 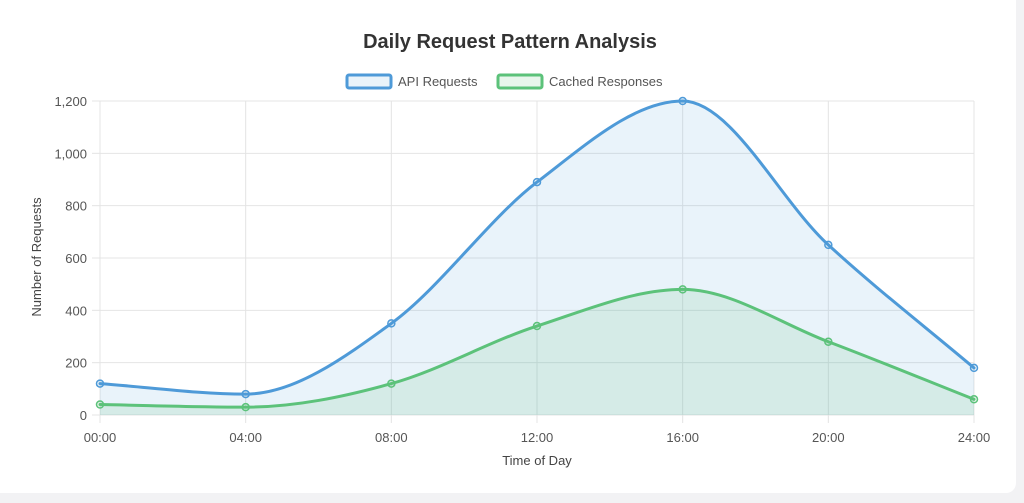 I want to click on chart-legend: API Requests Cached Responses, so click(x=504, y=81).